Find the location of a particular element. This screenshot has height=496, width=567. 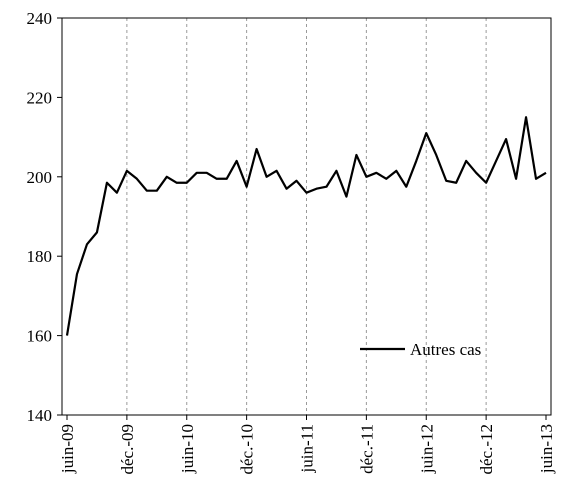

x-tick-label: déc.-12 is located at coordinates (486, 449).